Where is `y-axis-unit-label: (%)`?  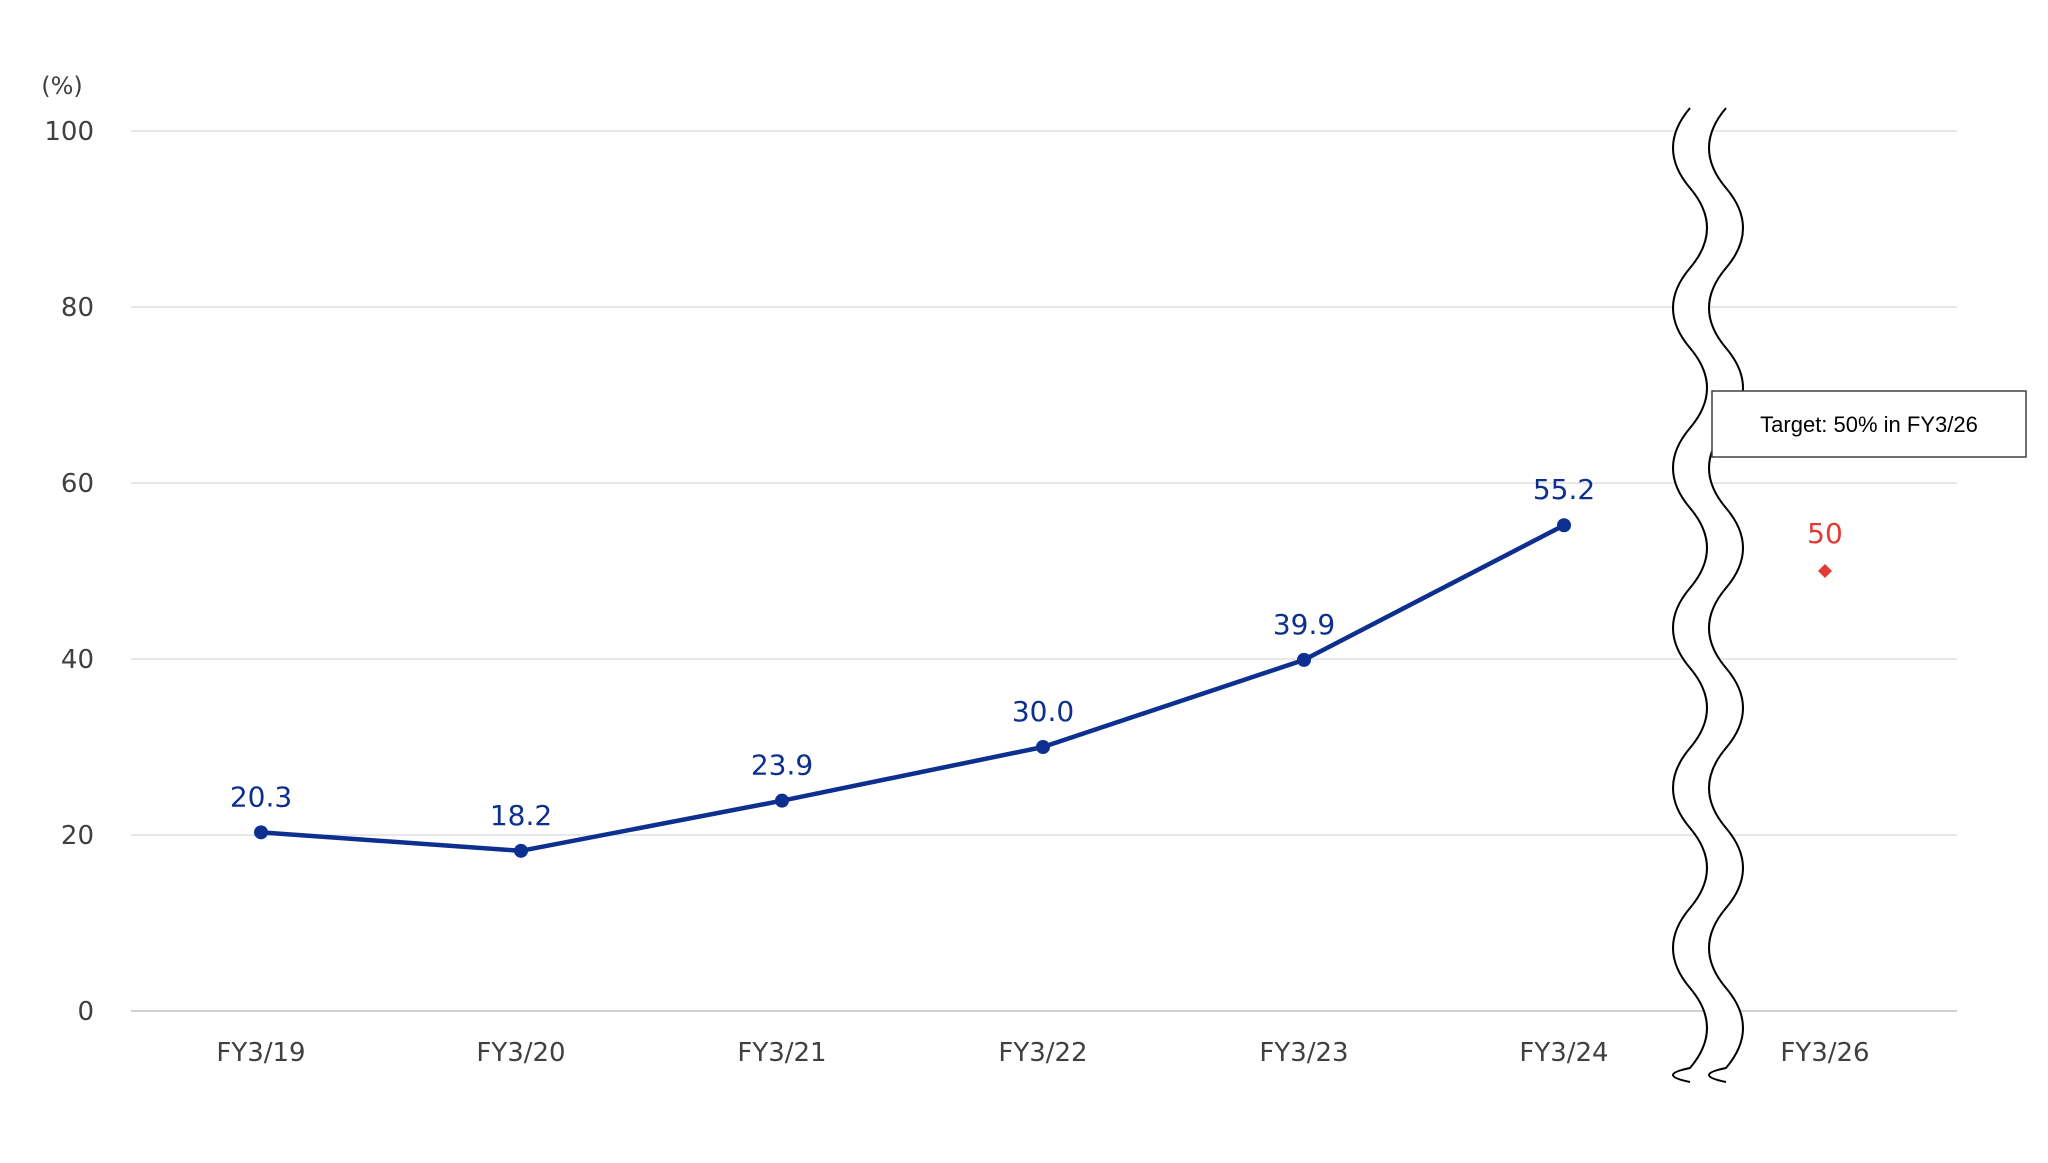 y-axis-unit-label: (%) is located at coordinates (62, 86).